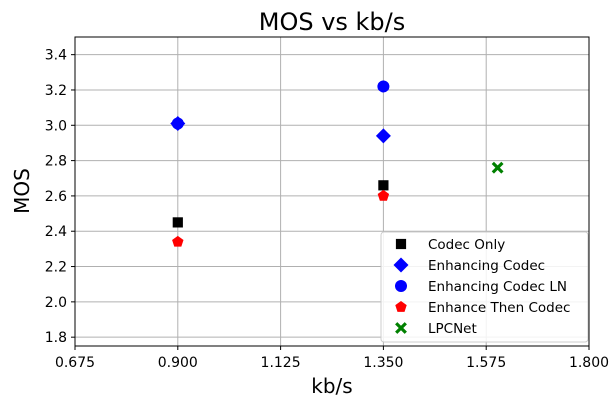 This screenshot has width=616, height=398. I want to click on x-tick-label: 1.575, so click(486, 363).